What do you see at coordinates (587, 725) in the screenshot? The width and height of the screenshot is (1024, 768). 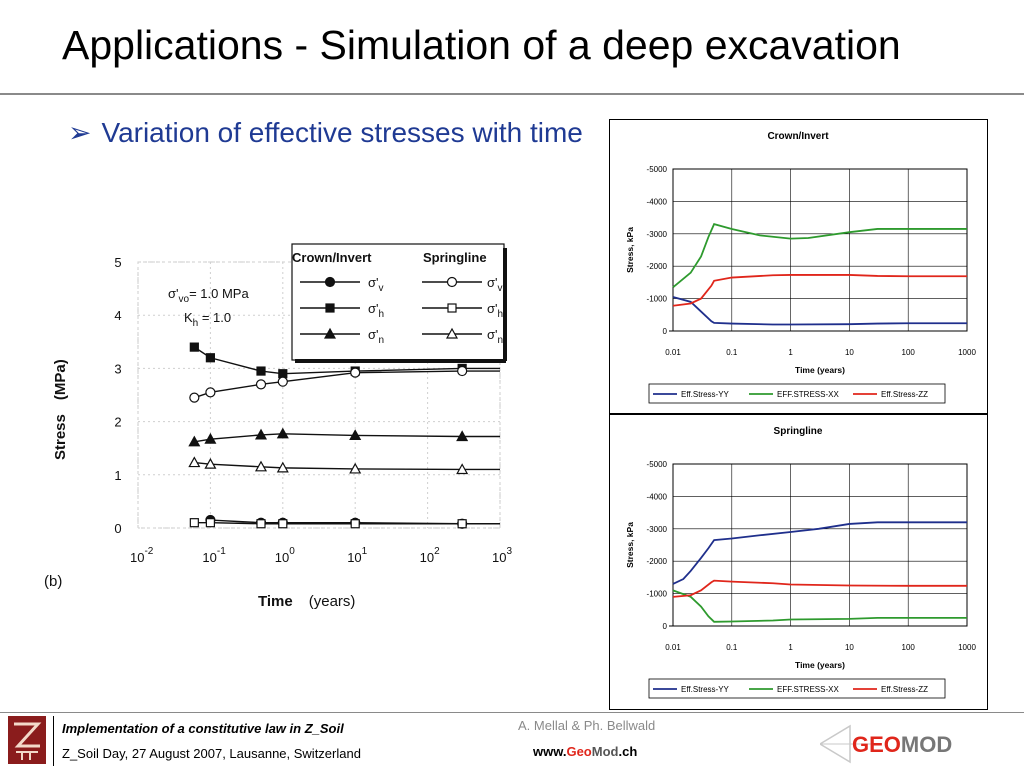 I see `footer-authors: A. Mellal & Ph. Bellwald` at bounding box center [587, 725].